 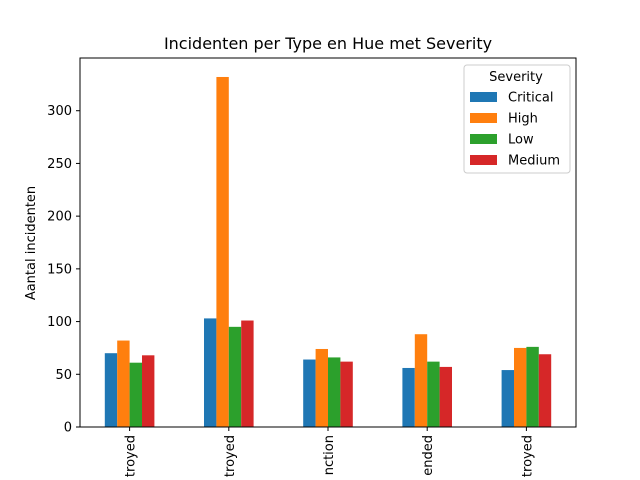 What do you see at coordinates (31, 243) in the screenshot?
I see `y-axis-label: Aantal incidenten` at bounding box center [31, 243].